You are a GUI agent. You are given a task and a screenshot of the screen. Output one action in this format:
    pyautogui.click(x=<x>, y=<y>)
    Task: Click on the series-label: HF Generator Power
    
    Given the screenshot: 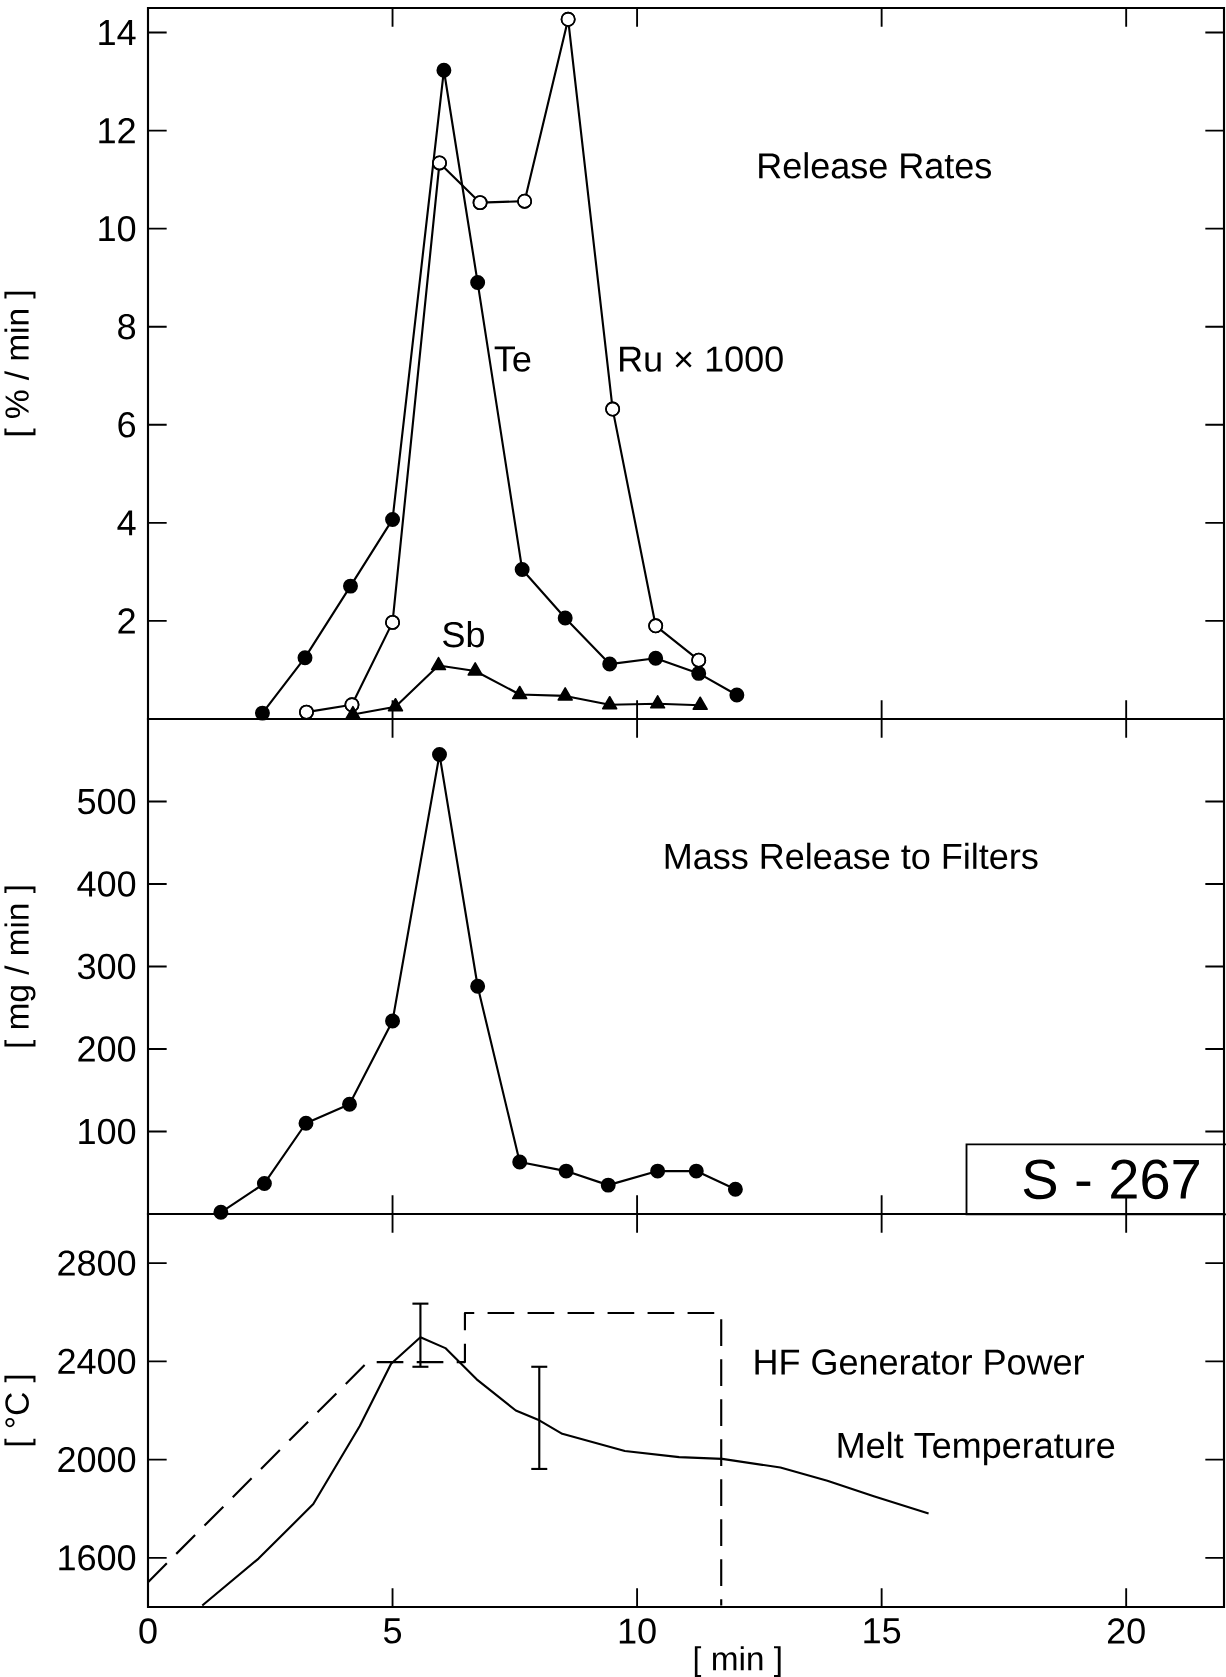 What is the action you would take?
    pyautogui.click(x=919, y=1362)
    